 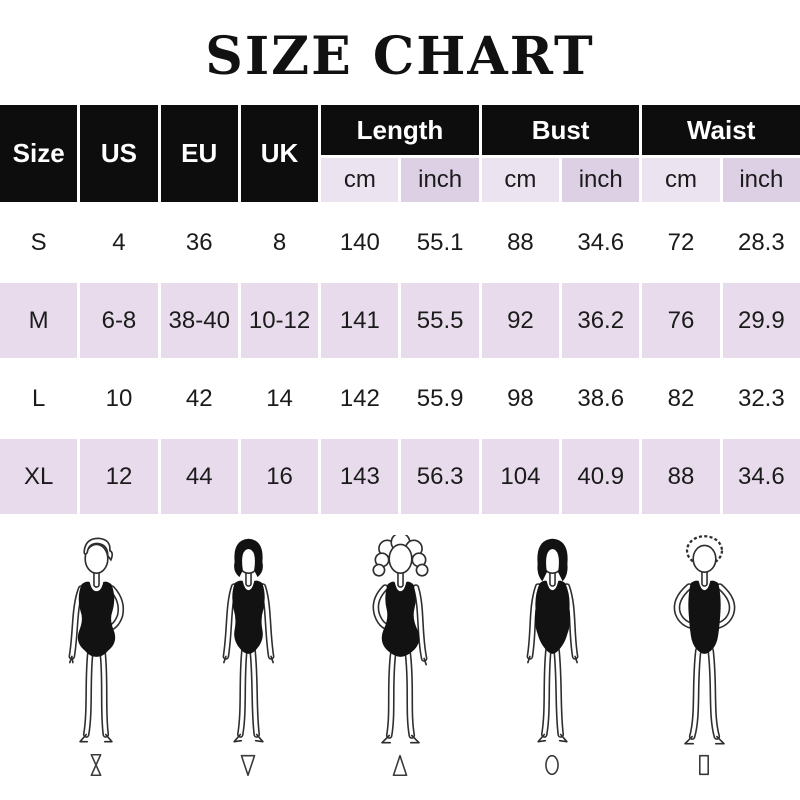 What do you see at coordinates (440, 242) in the screenshot?
I see `table-cell: 55.1` at bounding box center [440, 242].